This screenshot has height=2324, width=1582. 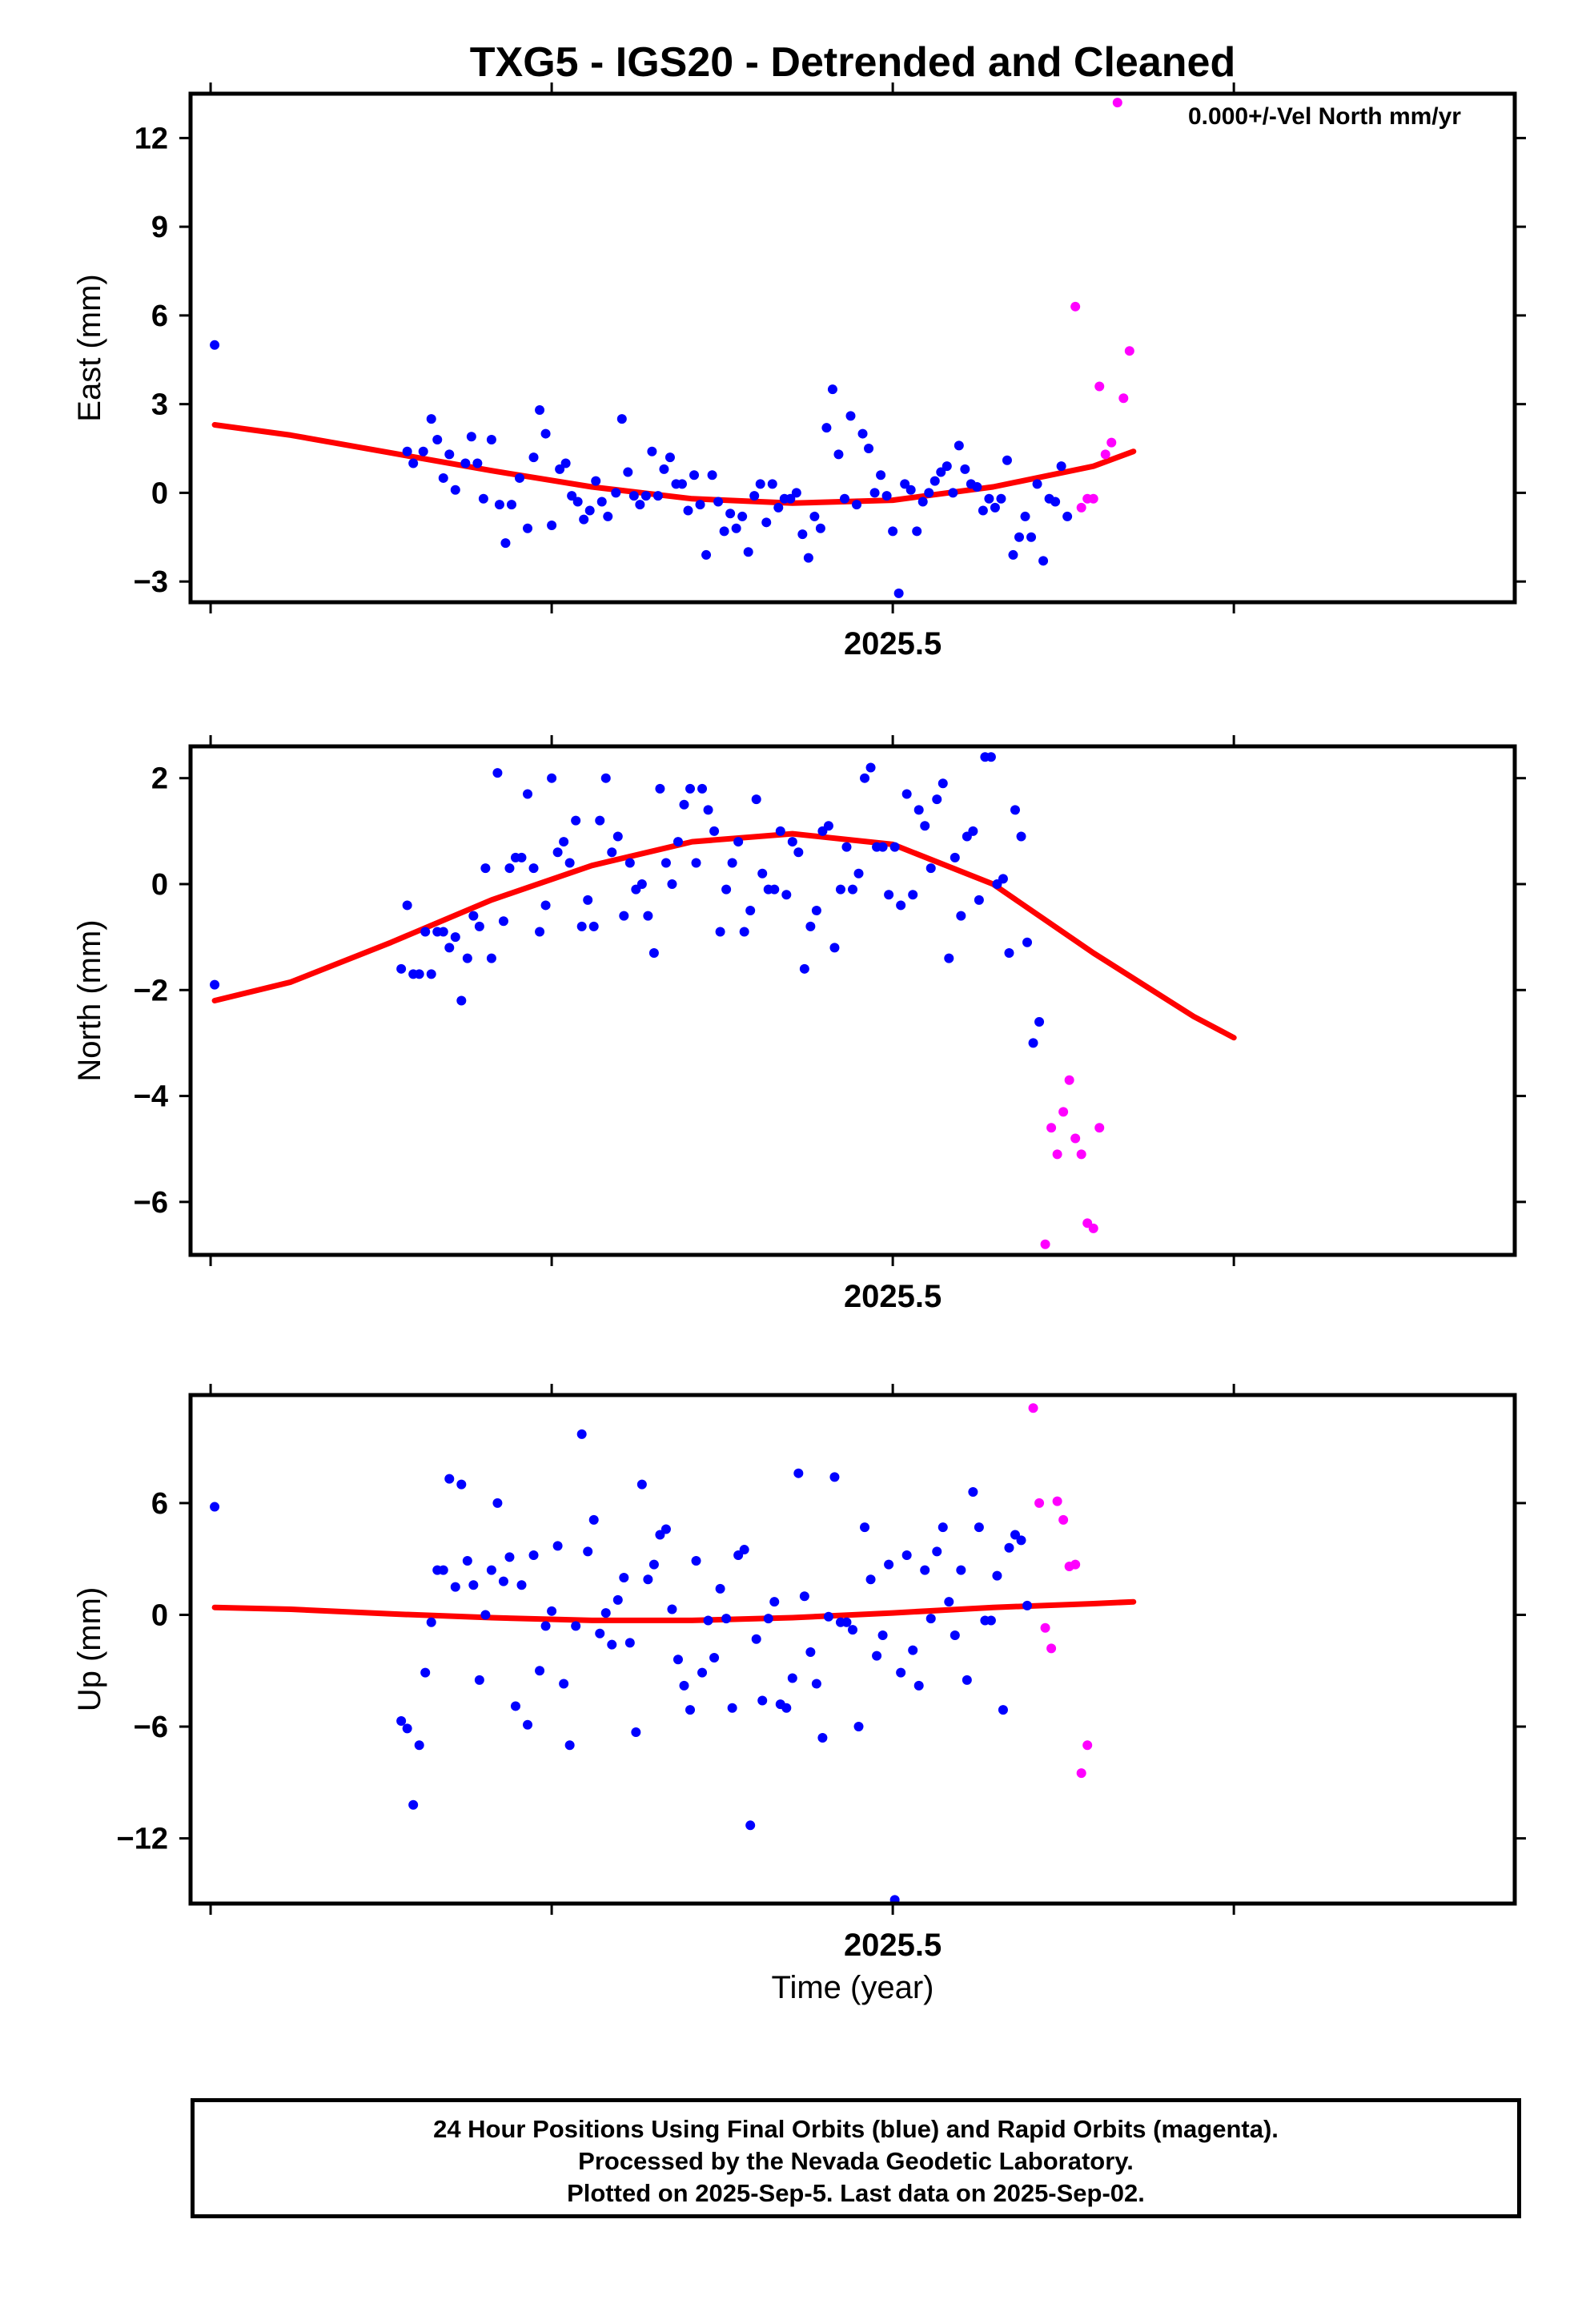 What do you see at coordinates (159, 228) in the screenshot?
I see `y-tick-label: 9` at bounding box center [159, 228].